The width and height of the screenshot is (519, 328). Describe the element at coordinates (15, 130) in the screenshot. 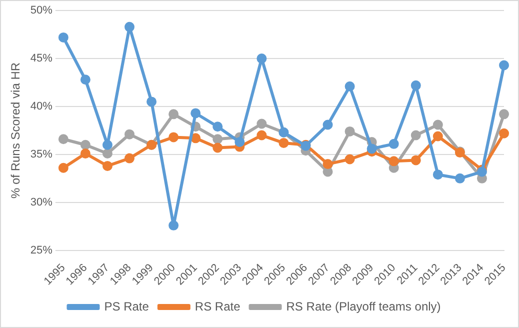

I see `y-axis-title: % of Runs Scored via HR` at that location.